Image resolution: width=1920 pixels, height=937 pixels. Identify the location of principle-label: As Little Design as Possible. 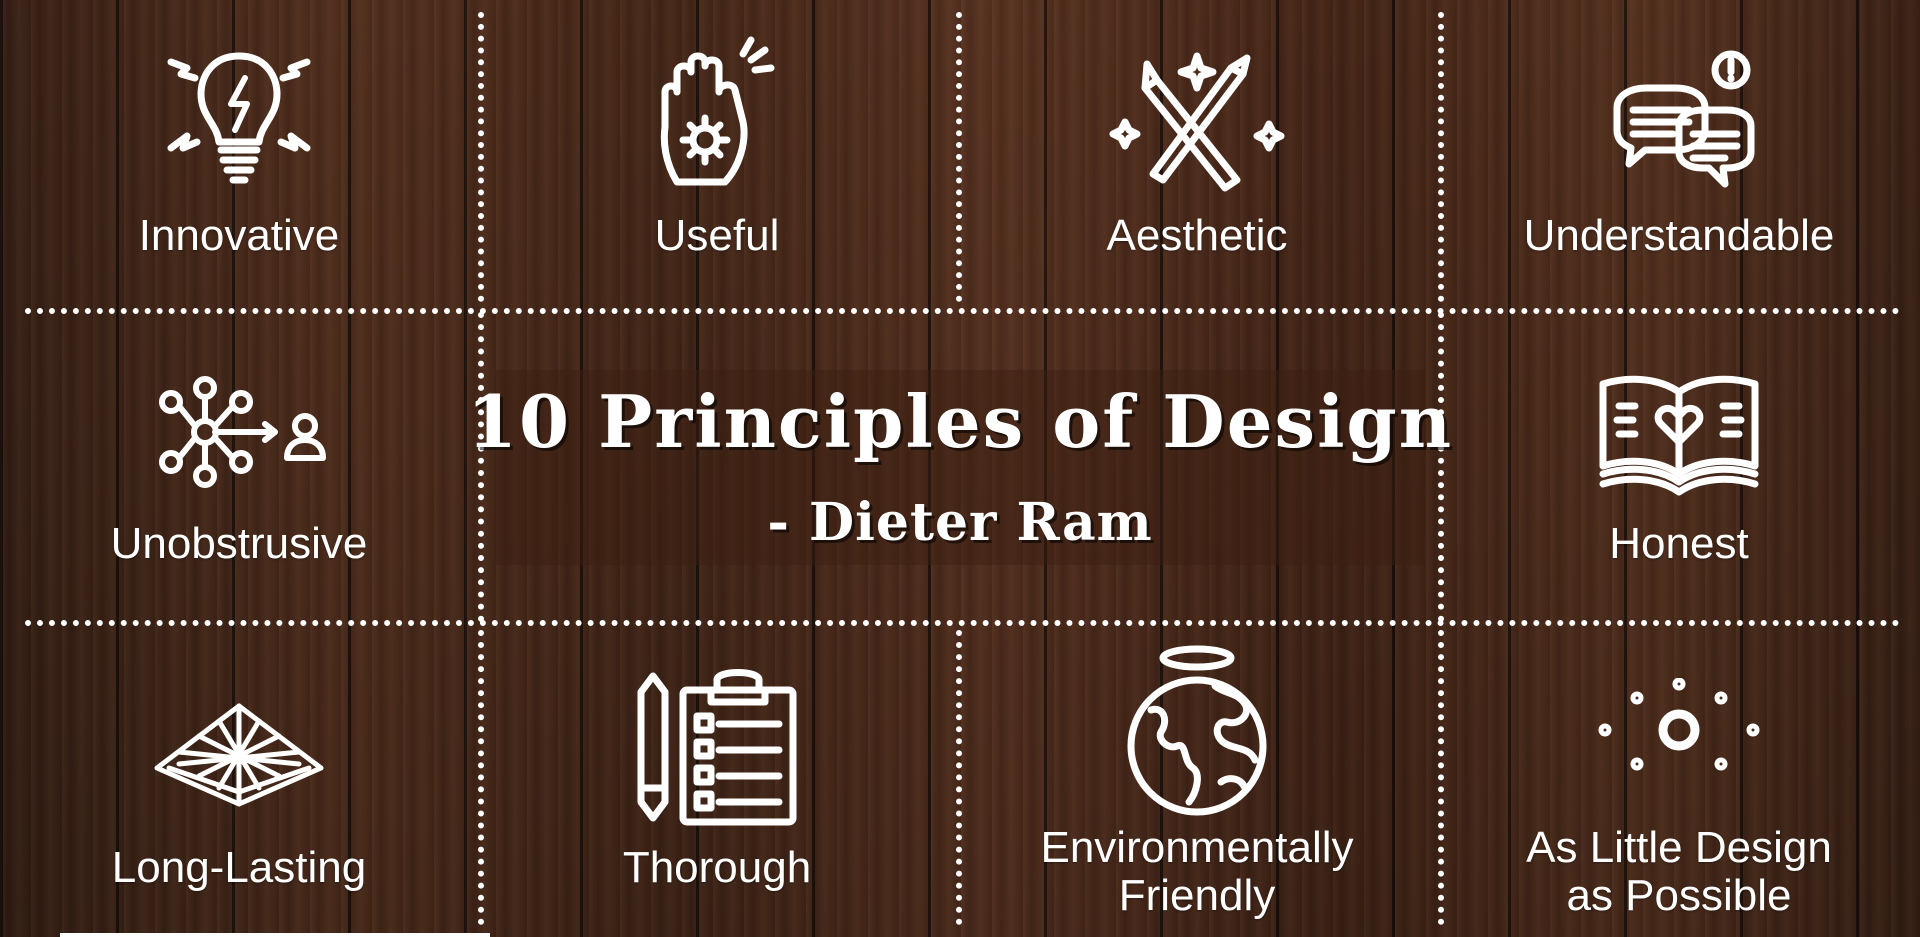
(1679, 872).